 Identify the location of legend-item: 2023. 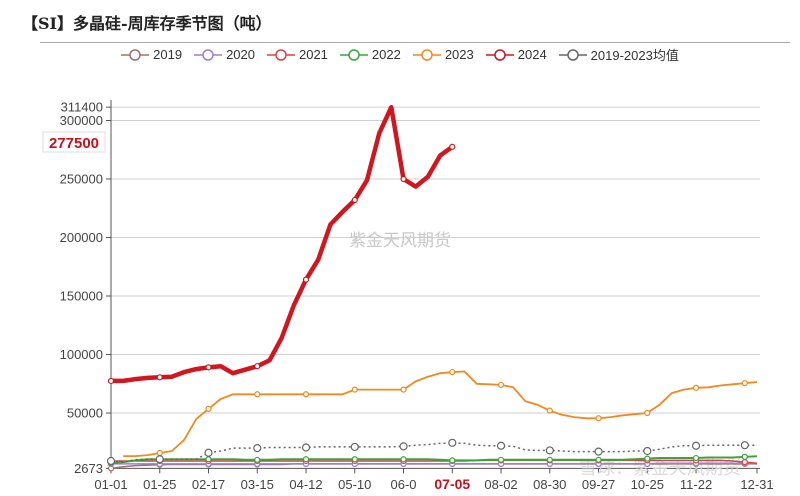
(443, 54).